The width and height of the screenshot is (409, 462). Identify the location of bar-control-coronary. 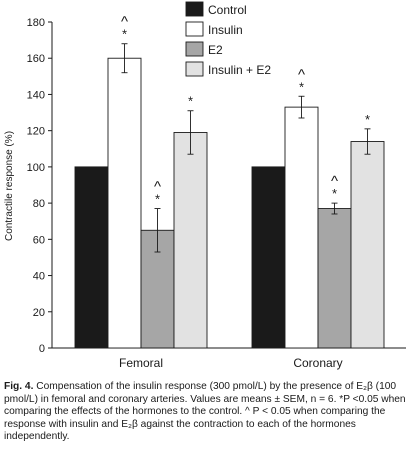
(268, 257).